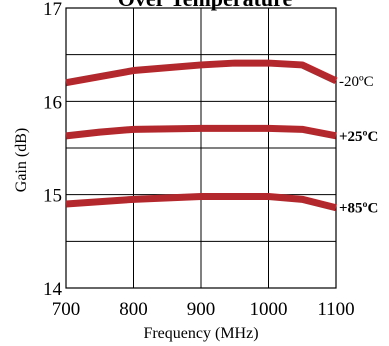  Describe the element at coordinates (66, 309) in the screenshot. I see `x-tick-label: 700` at that location.